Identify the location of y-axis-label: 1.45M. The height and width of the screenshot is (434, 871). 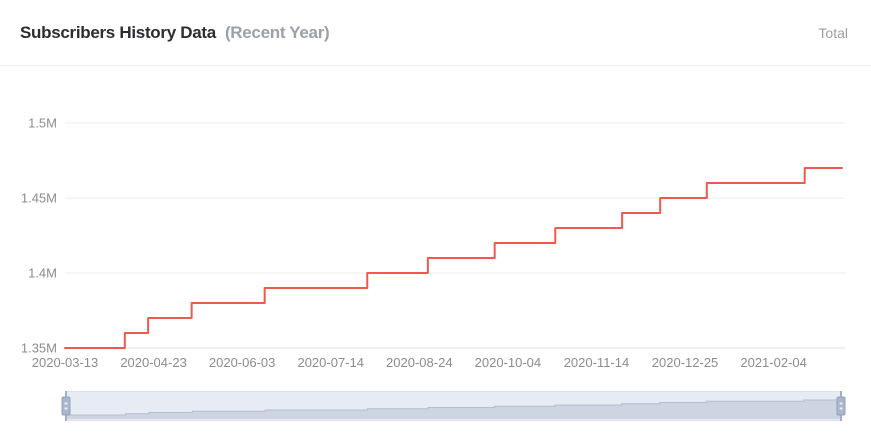
(39, 198).